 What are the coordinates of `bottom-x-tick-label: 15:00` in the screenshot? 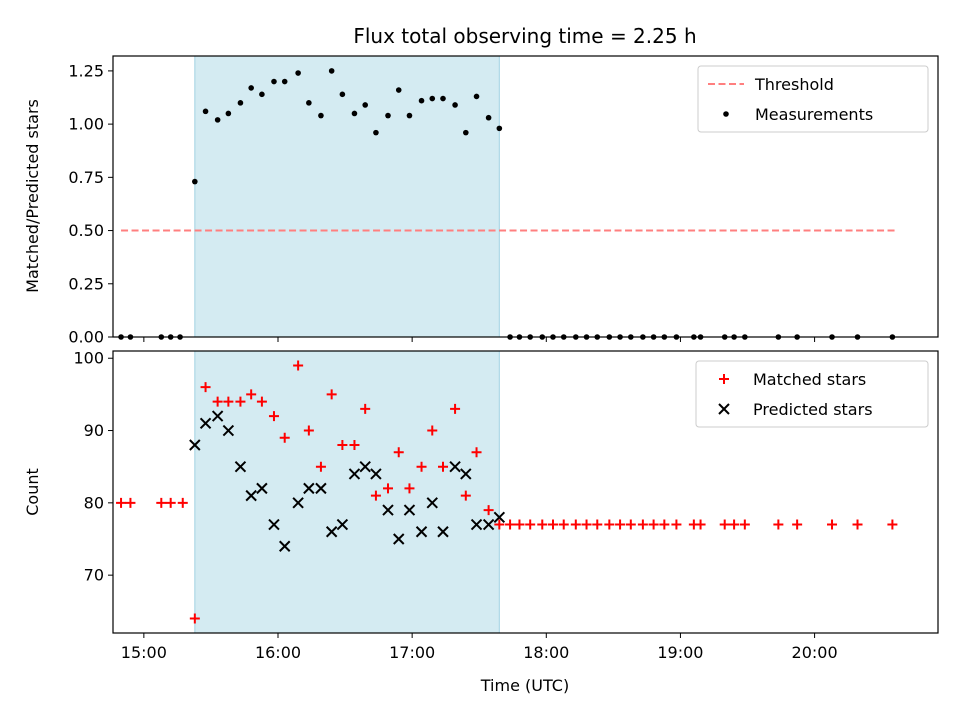 It's located at (144, 652).